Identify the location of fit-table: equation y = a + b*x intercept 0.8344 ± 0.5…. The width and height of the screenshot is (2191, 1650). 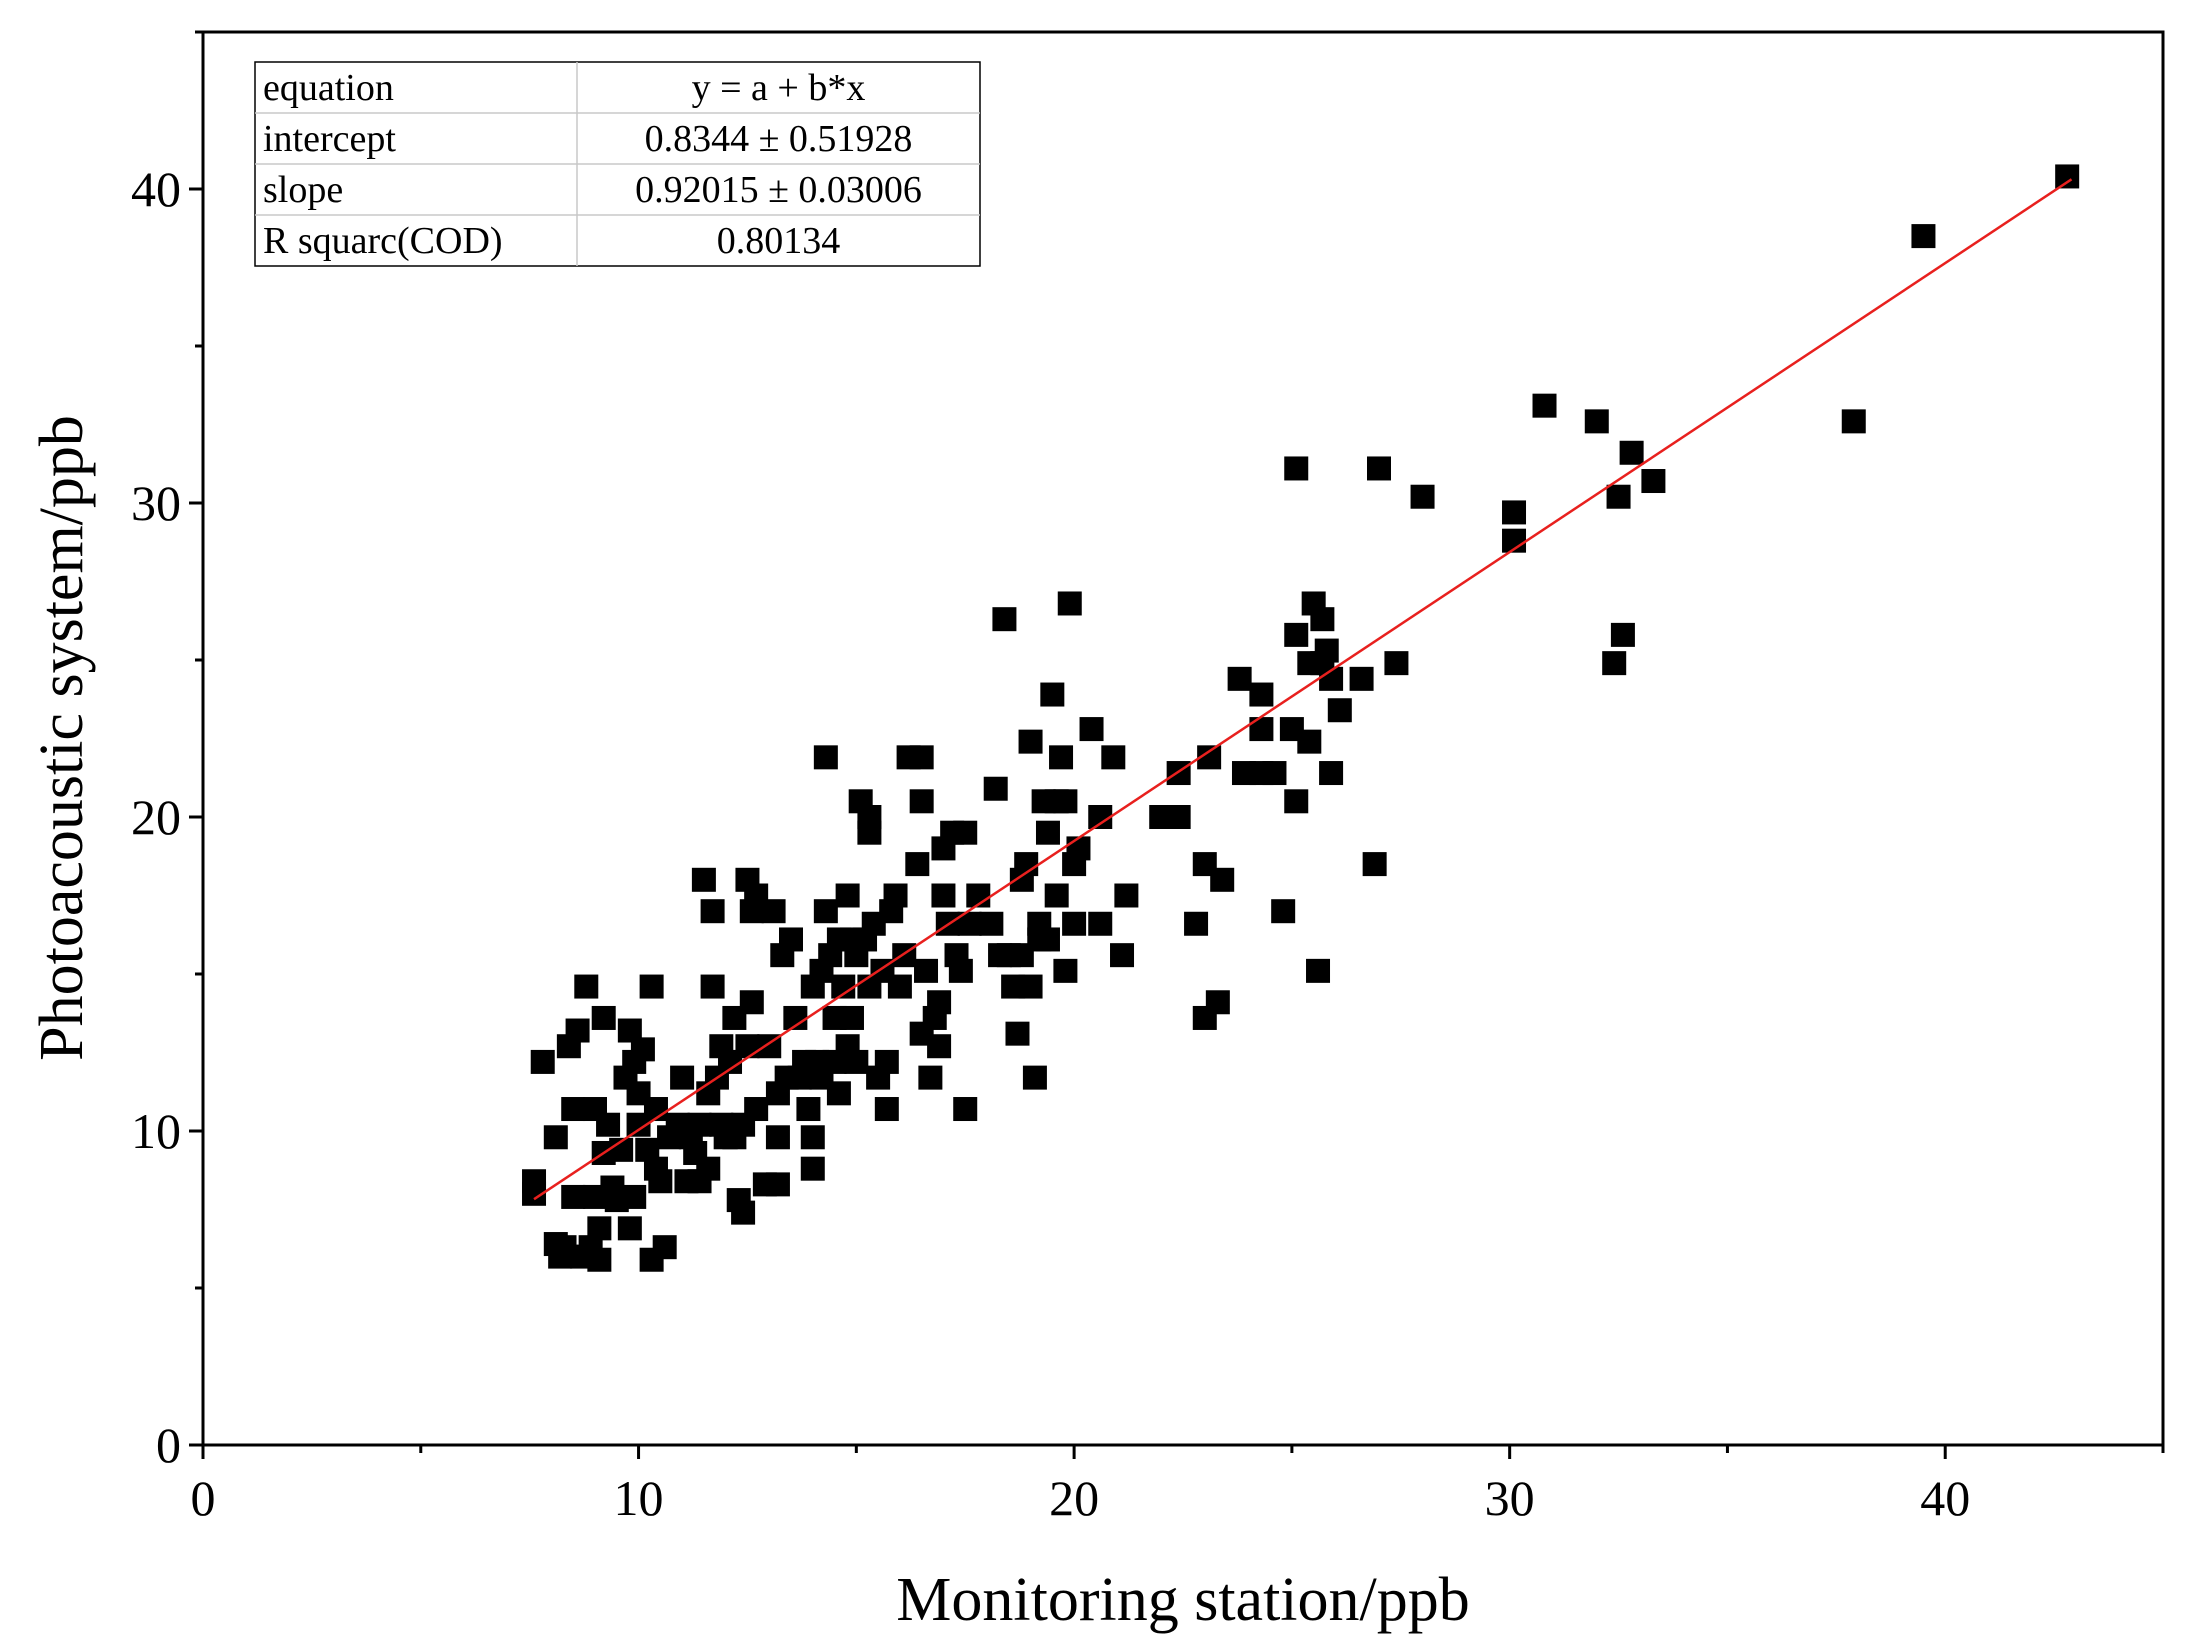
(617, 164).